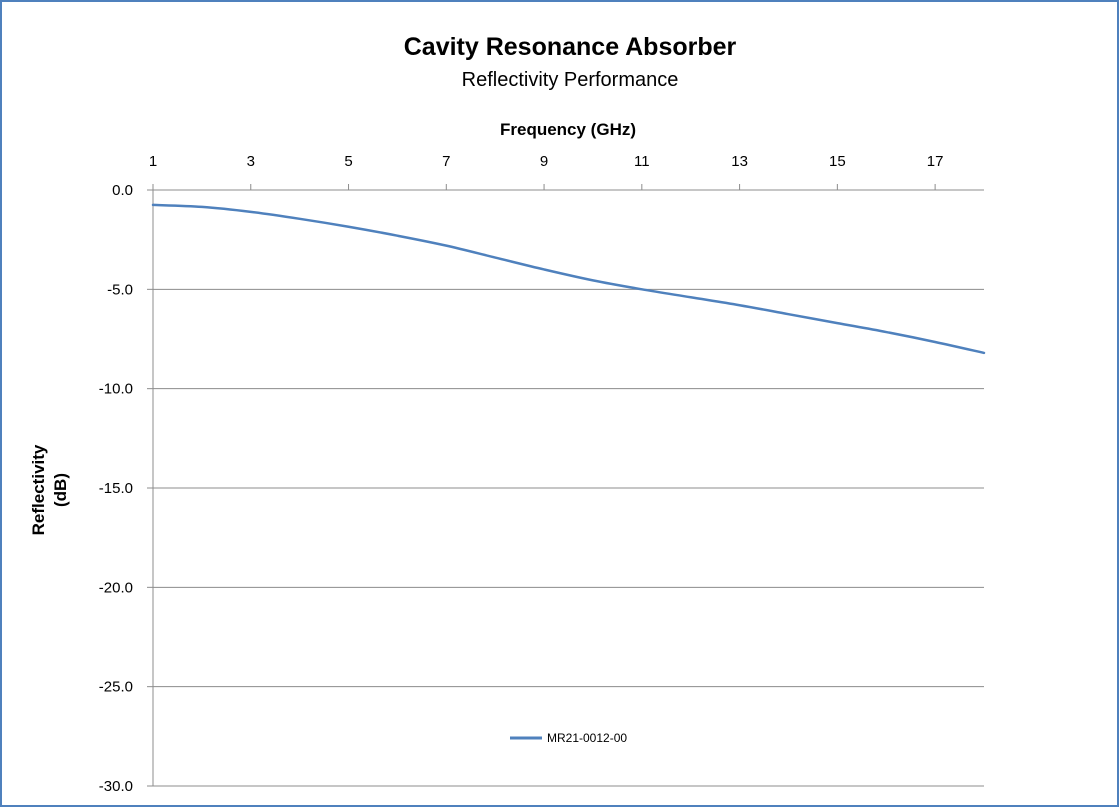 The height and width of the screenshot is (807, 1119). Describe the element at coordinates (116, 687) in the screenshot. I see `y-tick-label: -25.0` at that location.